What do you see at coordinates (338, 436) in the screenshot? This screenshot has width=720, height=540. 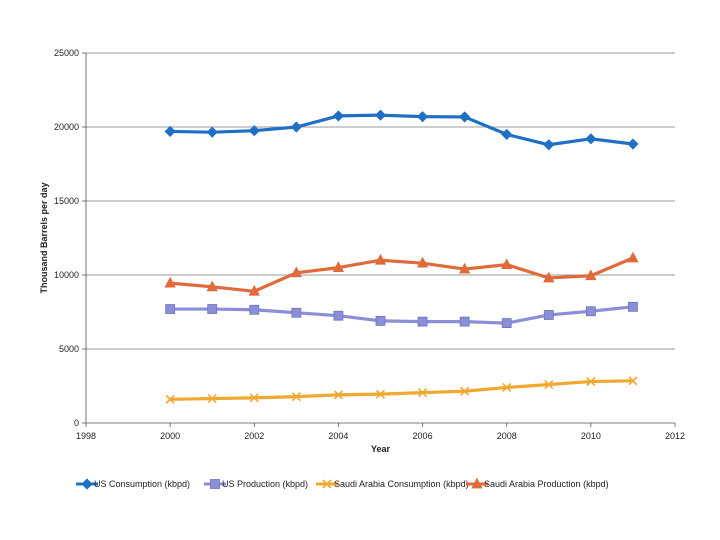 I see `x-tick-label: 2004` at bounding box center [338, 436].